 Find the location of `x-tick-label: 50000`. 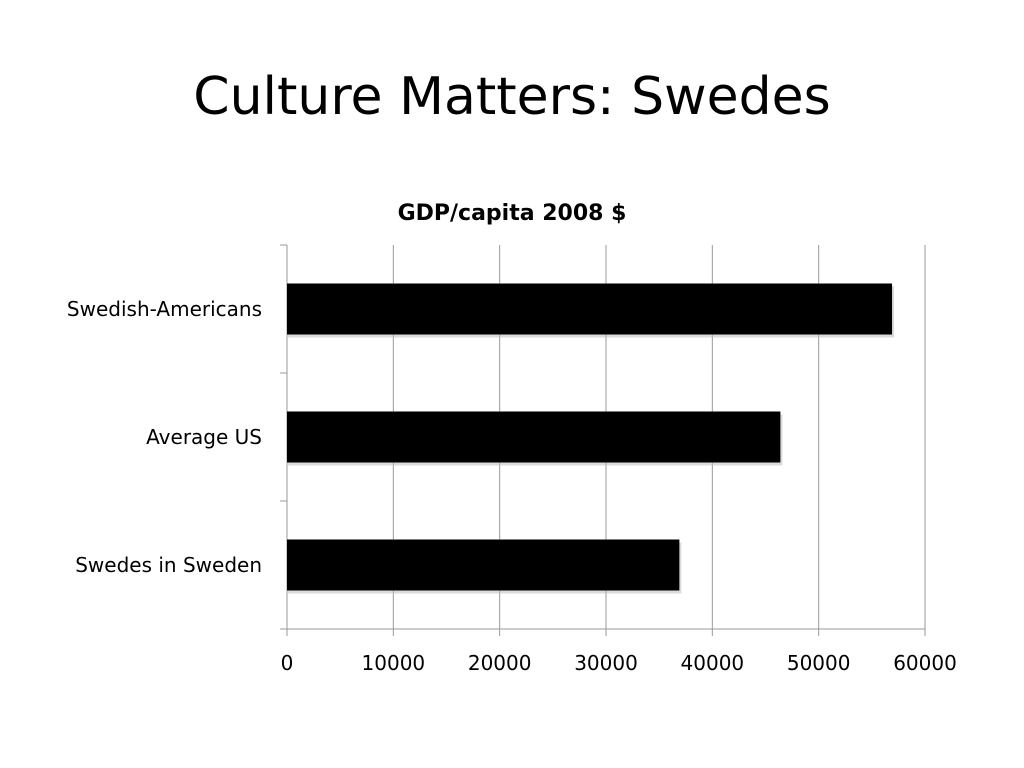

x-tick-label: 50000 is located at coordinates (819, 663).